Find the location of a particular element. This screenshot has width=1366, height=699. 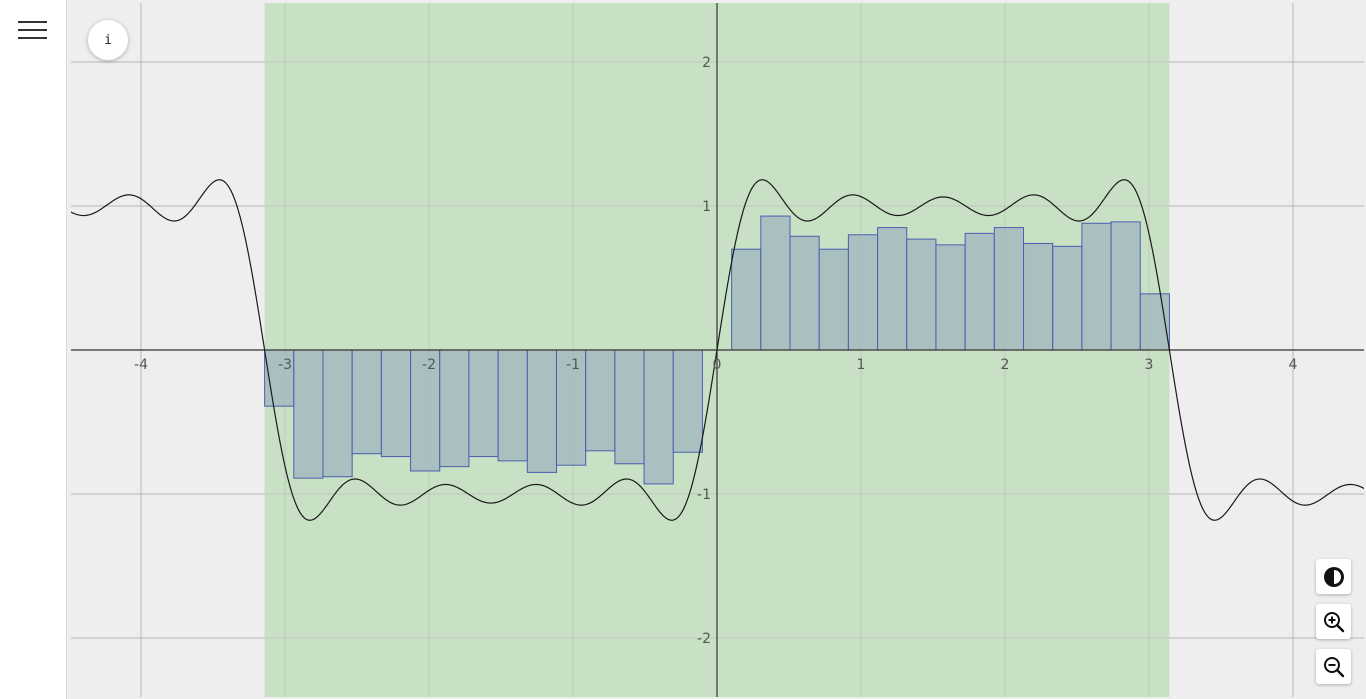

hamburger-menu-icon is located at coordinates (31, 31).